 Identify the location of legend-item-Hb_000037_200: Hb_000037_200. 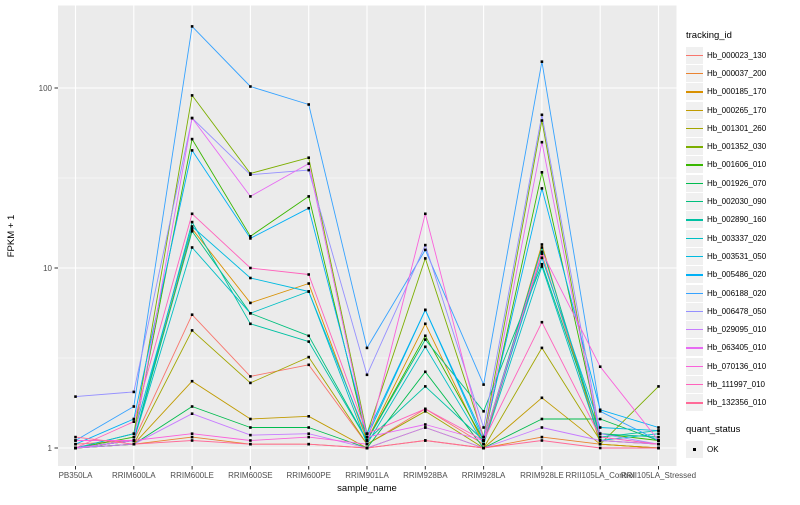
(742, 73).